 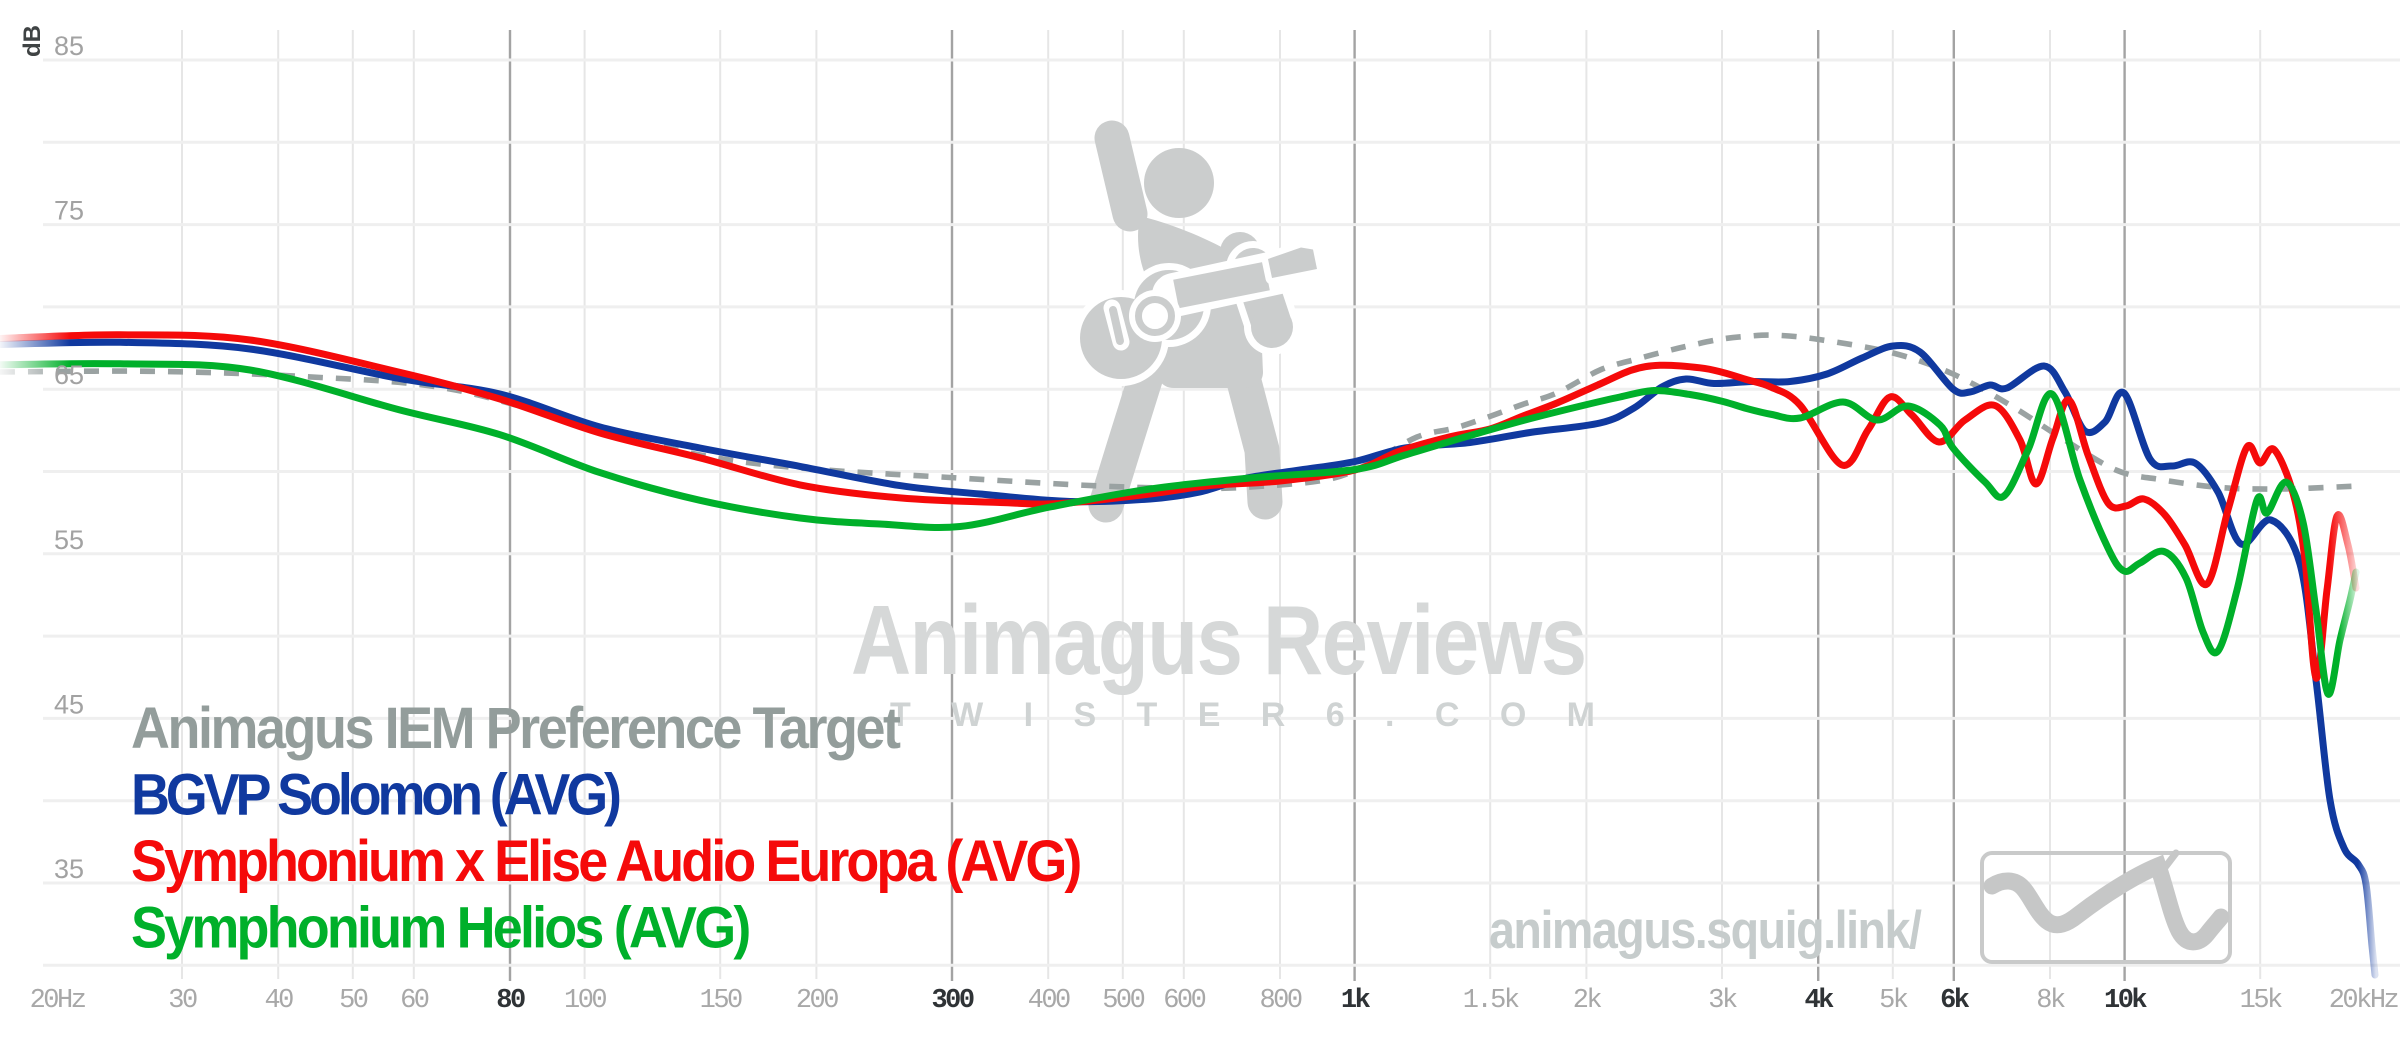 What do you see at coordinates (69, 46) in the screenshot?
I see `svg-text: 85` at bounding box center [69, 46].